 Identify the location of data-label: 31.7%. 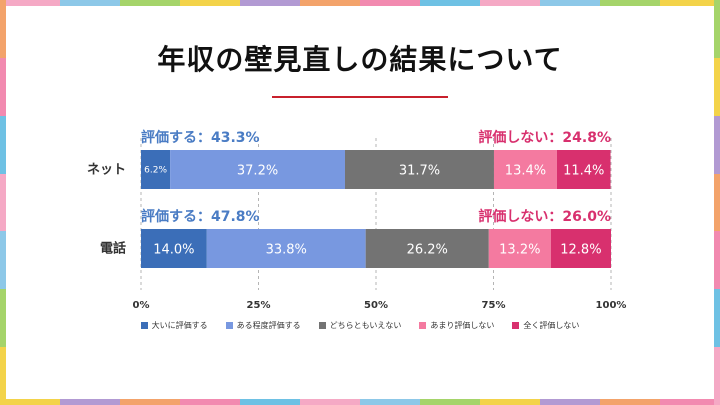
(419, 171).